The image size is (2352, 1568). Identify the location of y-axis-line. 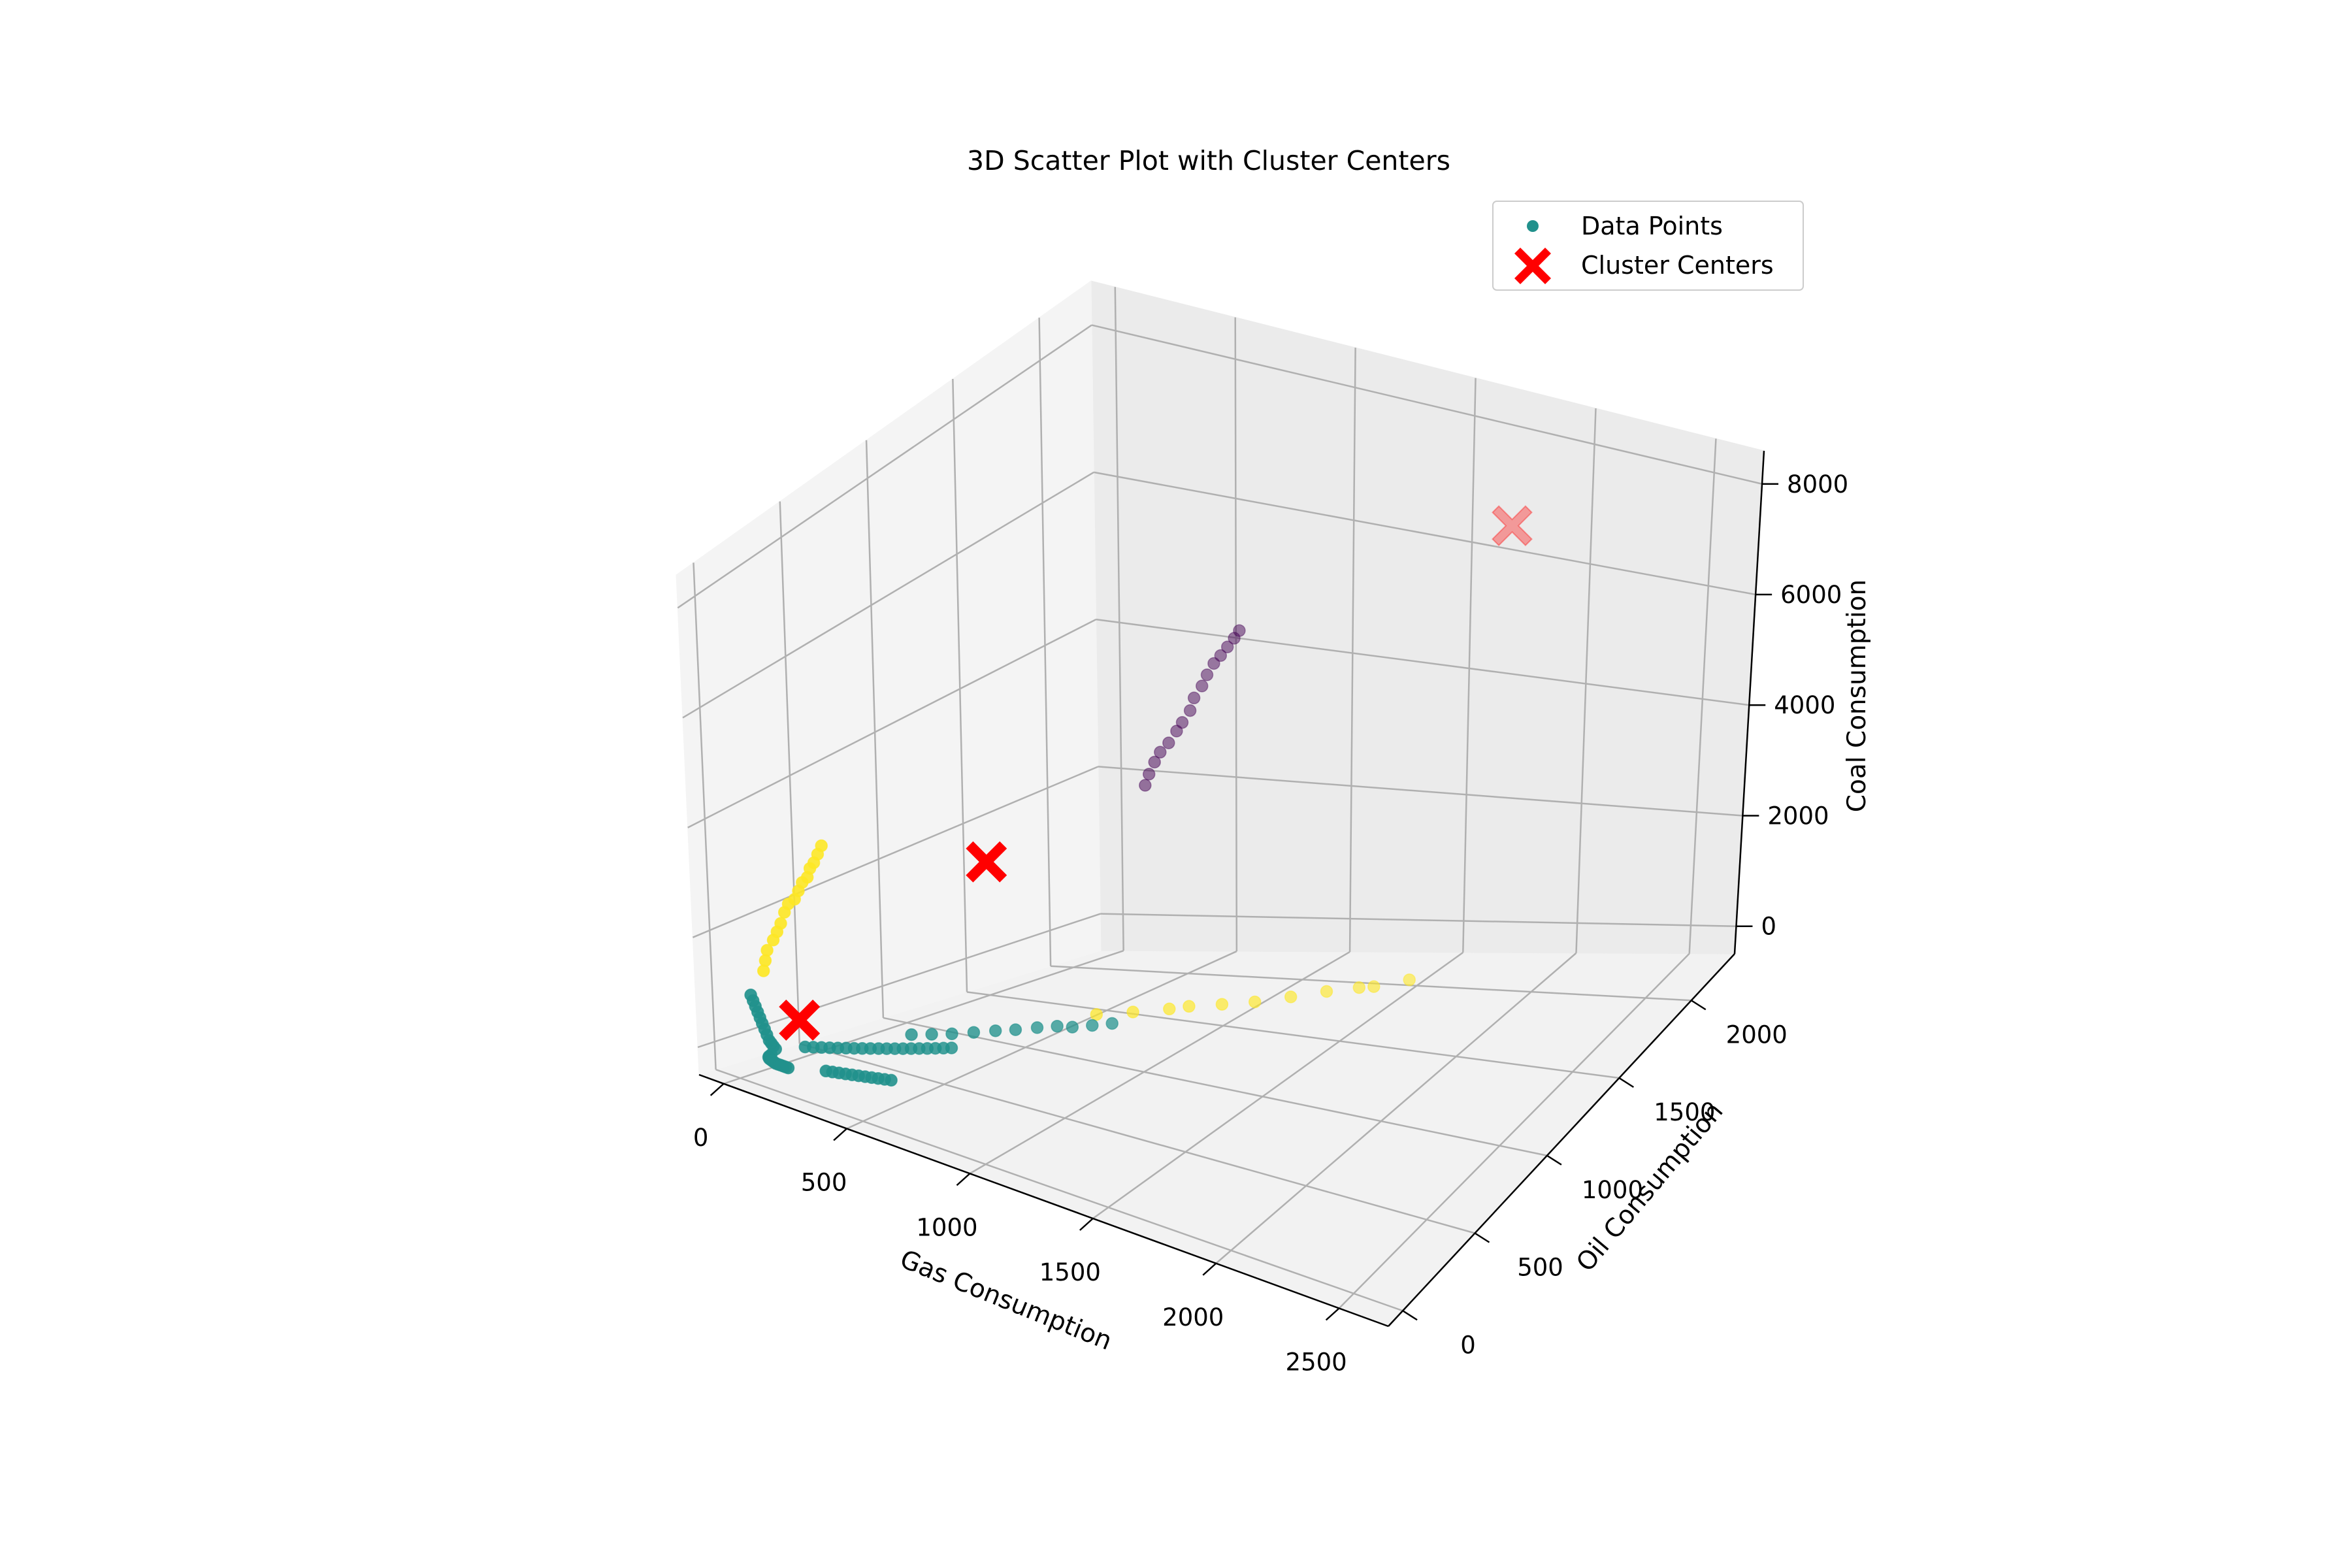
(1561, 1140).